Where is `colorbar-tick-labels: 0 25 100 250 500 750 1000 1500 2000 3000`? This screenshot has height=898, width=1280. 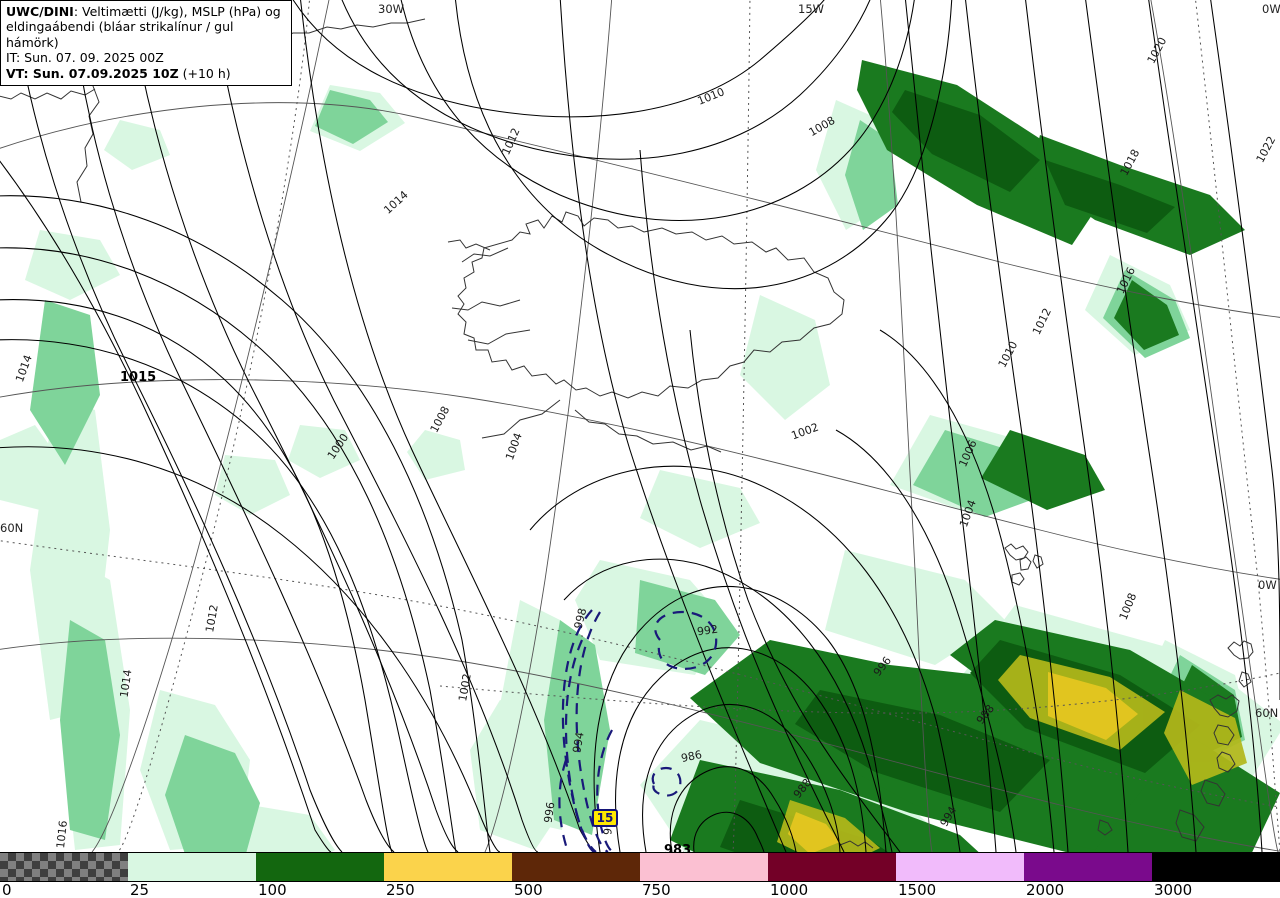
colorbar-tick-labels: 0 25 100 250 500 750 1000 1500 2000 3000 is located at coordinates (640, 890).